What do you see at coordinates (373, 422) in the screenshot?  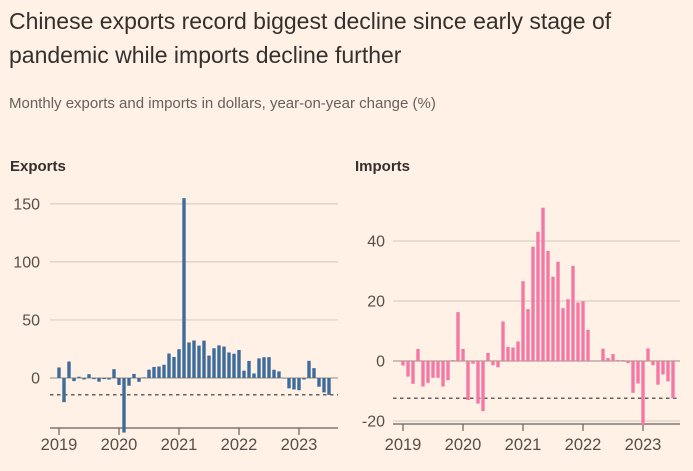 I see `y-tick-label: -20` at bounding box center [373, 422].